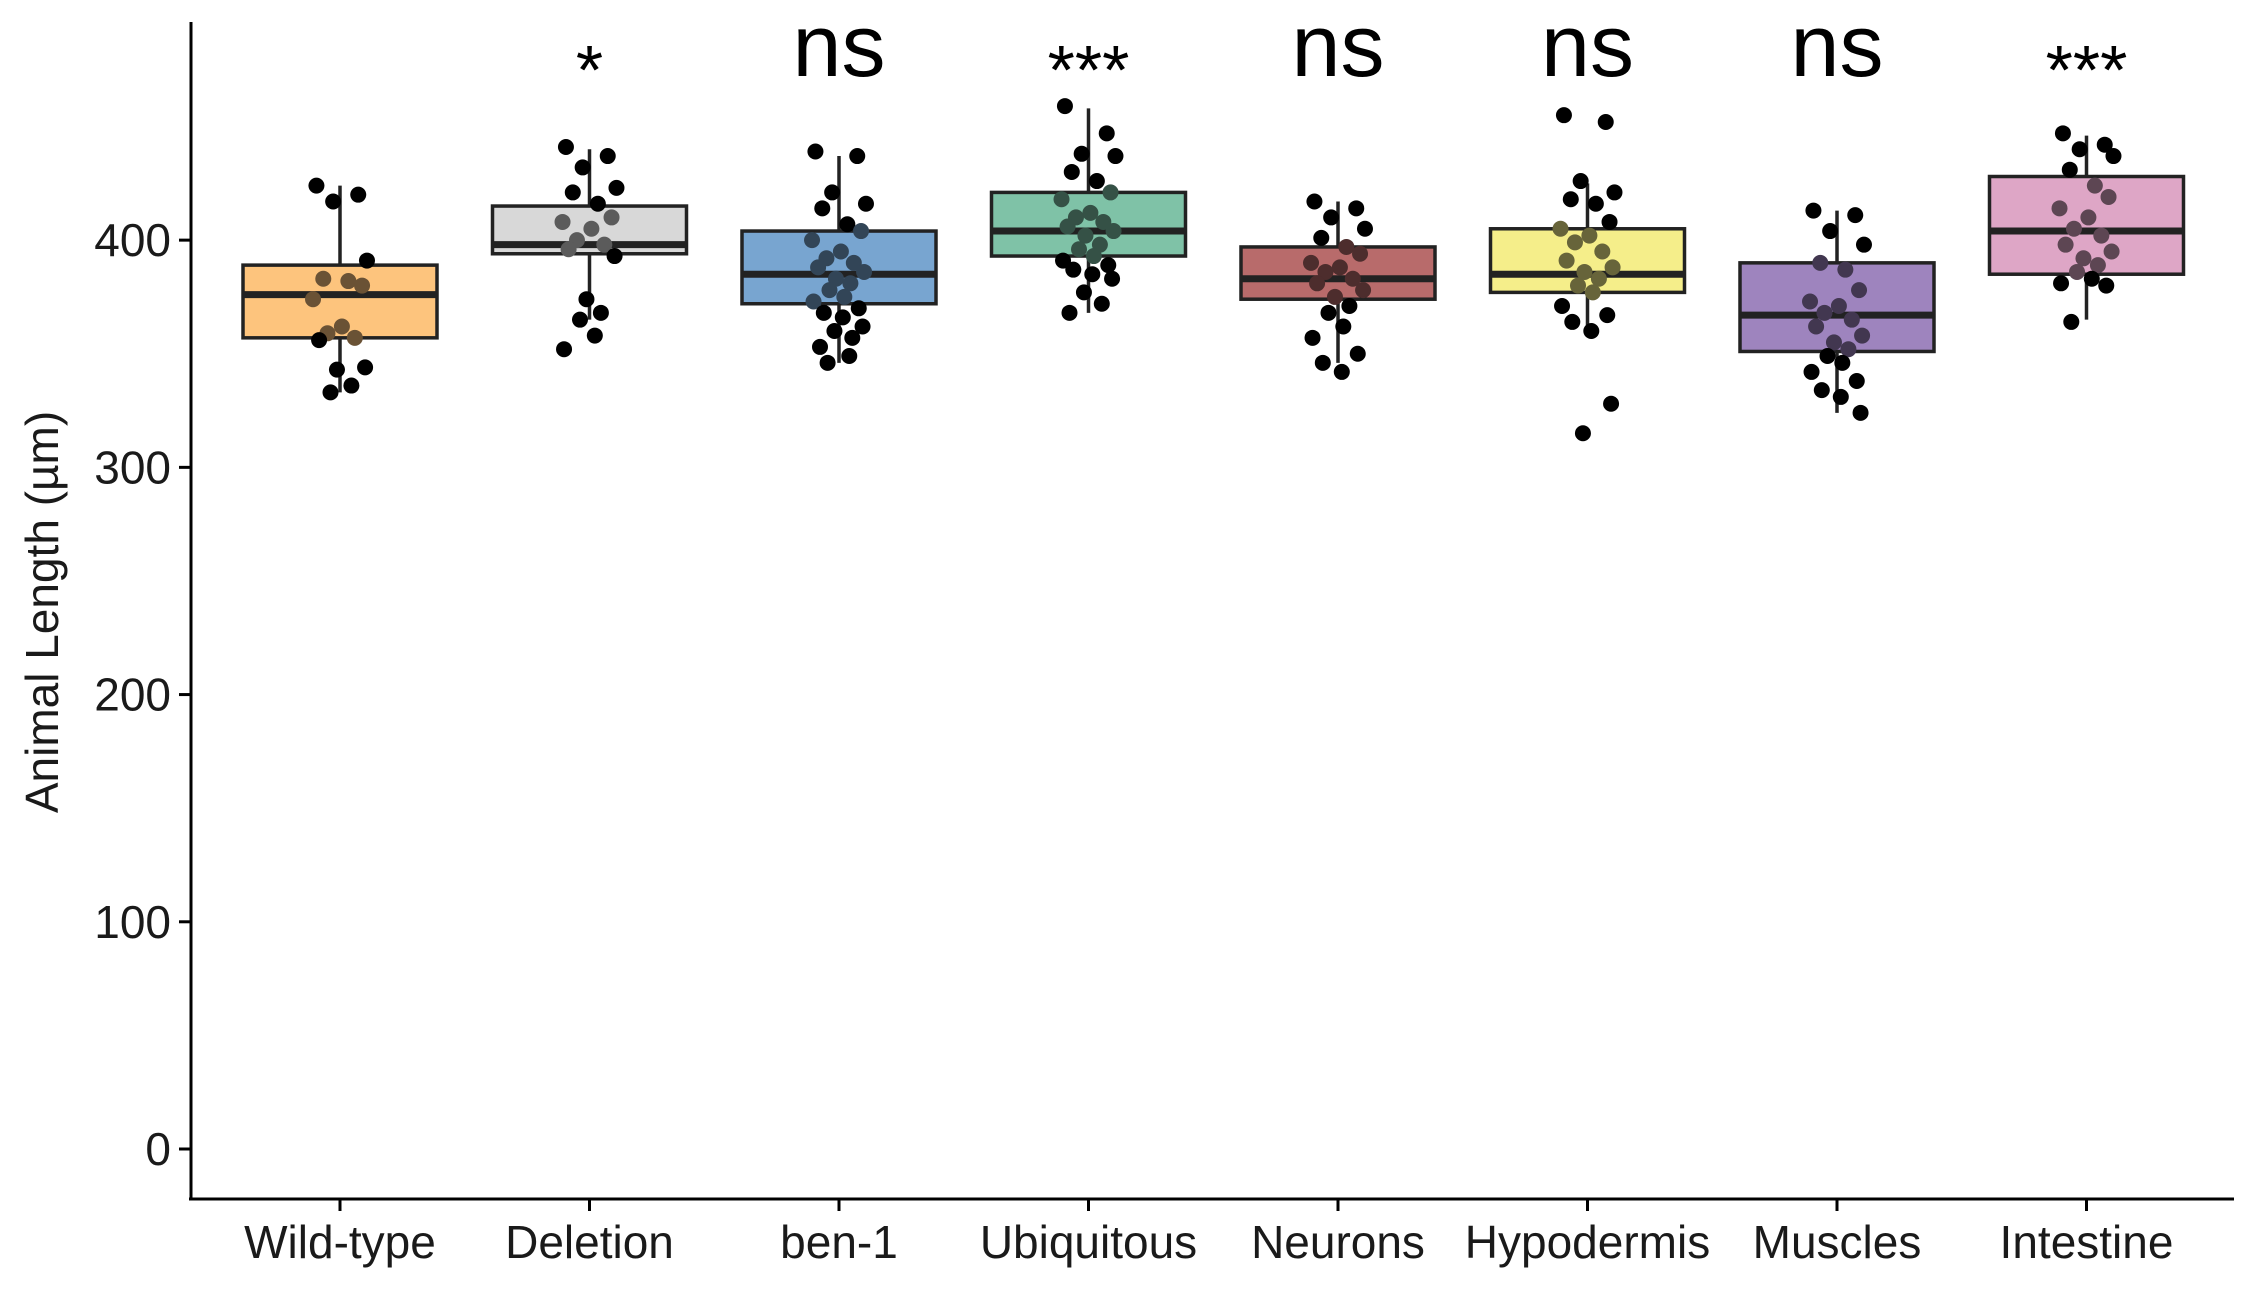  What do you see at coordinates (132, 695) in the screenshot?
I see `y-tick-label: 200` at bounding box center [132, 695].